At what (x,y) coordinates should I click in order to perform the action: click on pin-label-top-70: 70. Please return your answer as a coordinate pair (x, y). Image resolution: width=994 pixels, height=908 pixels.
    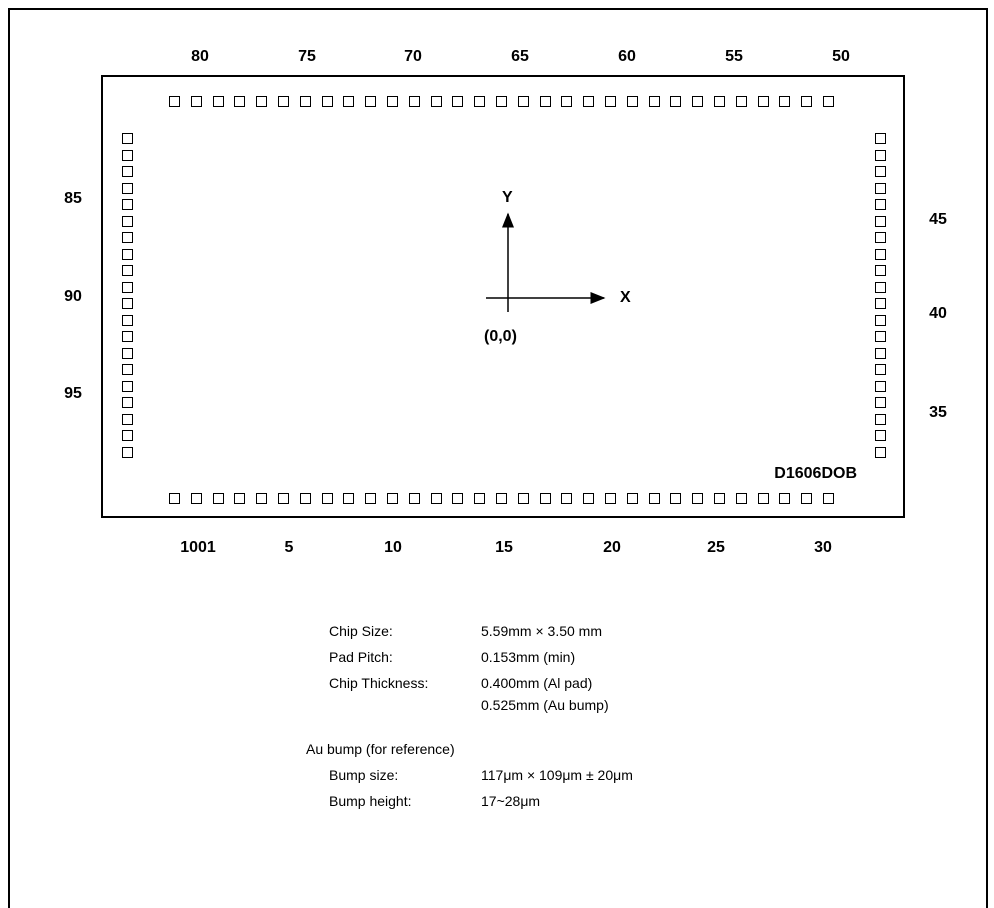
    Looking at the image, I should click on (413, 56).